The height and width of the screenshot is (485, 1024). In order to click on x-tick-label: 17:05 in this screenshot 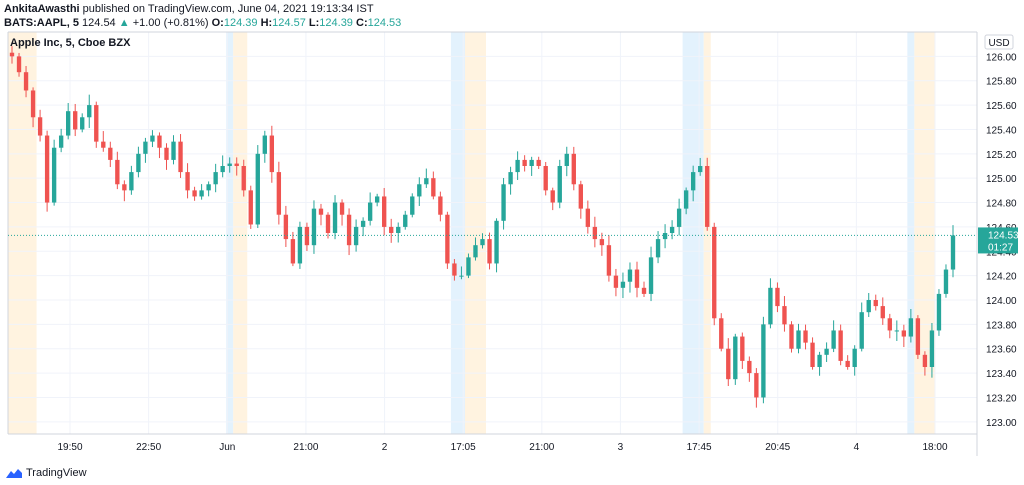, I will do `click(463, 447)`.